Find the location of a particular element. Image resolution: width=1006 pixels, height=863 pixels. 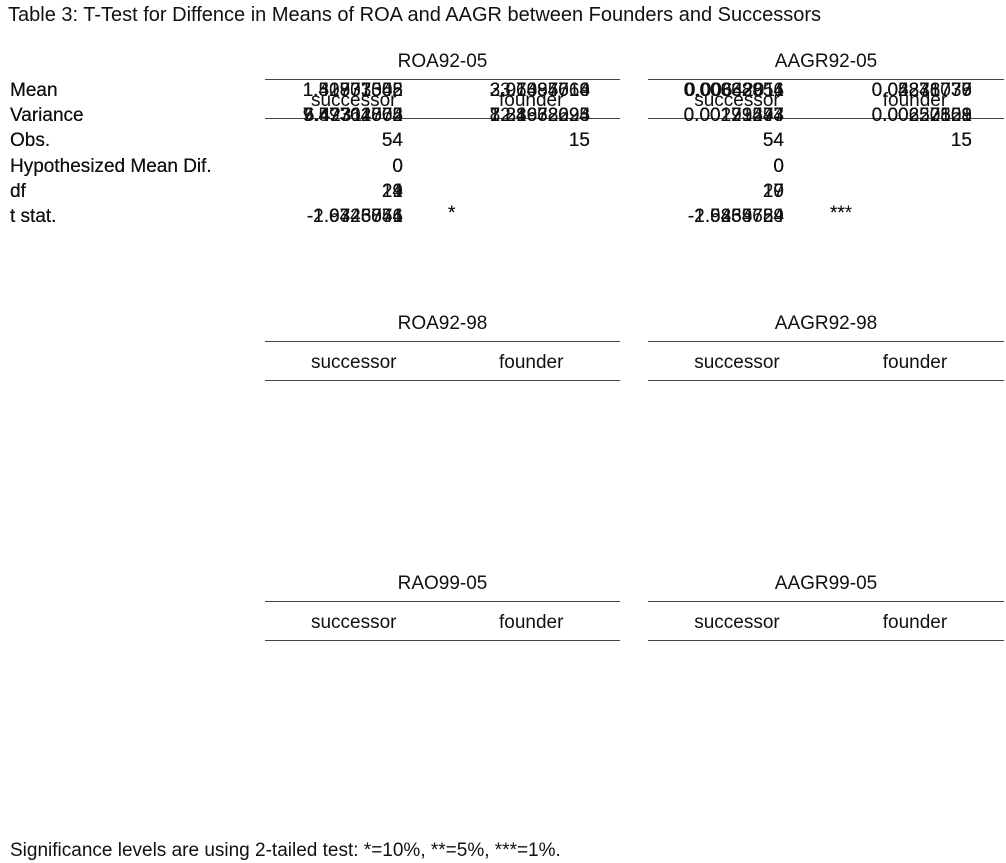

cell-successor: -1.5435754 is located at coordinates (735, 216).